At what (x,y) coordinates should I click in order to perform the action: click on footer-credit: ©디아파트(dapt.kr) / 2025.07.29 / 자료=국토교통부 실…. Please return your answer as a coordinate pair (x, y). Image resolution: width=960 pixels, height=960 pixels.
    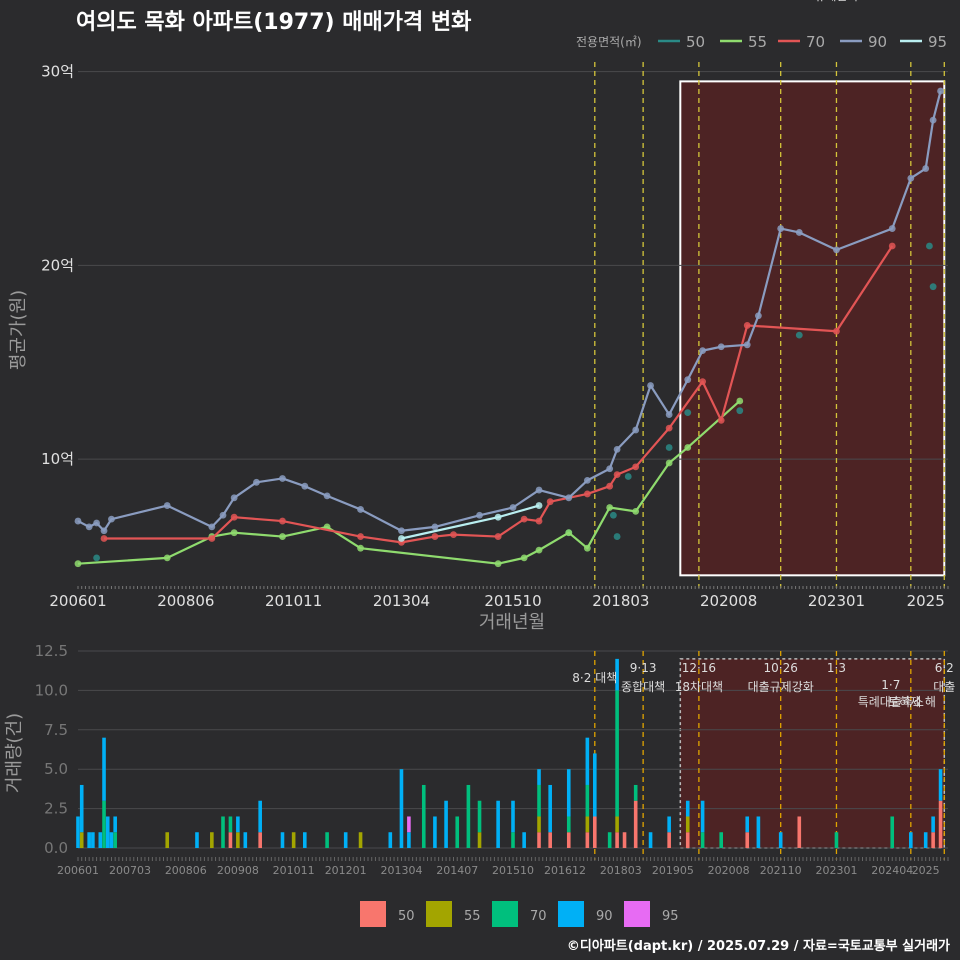
    Looking at the image, I should click on (758, 946).